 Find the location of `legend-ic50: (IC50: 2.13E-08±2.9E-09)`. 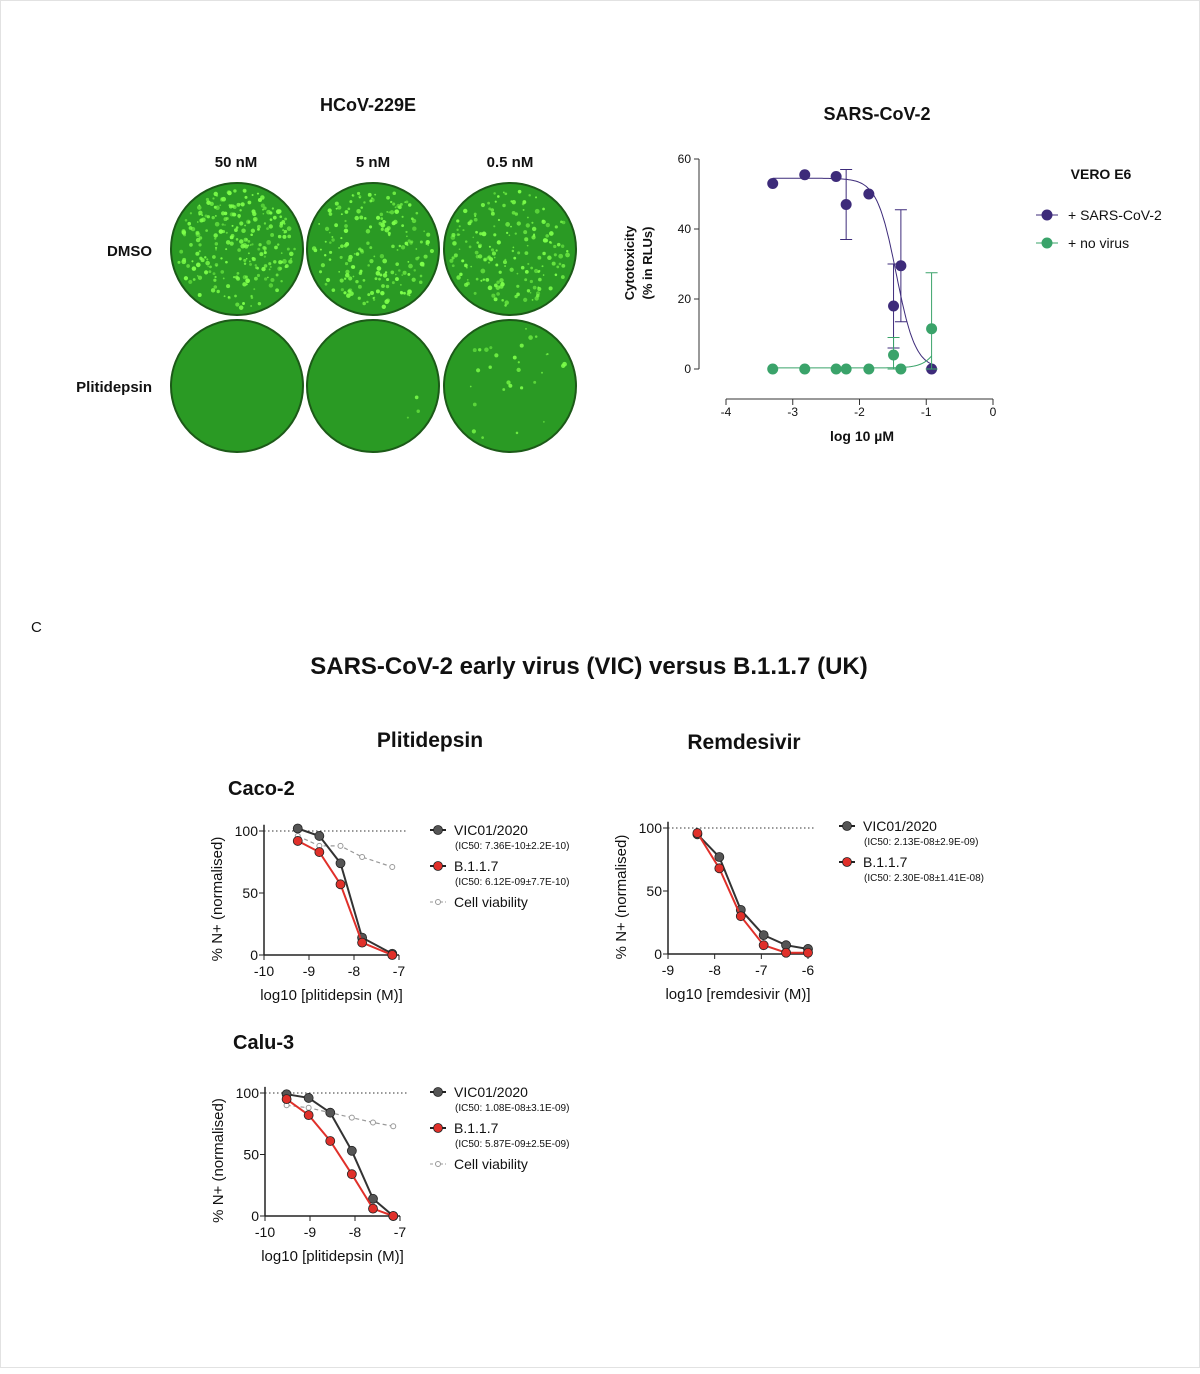

legend-ic50: (IC50: 2.13E-08±2.9E-09) is located at coordinates (921, 842).